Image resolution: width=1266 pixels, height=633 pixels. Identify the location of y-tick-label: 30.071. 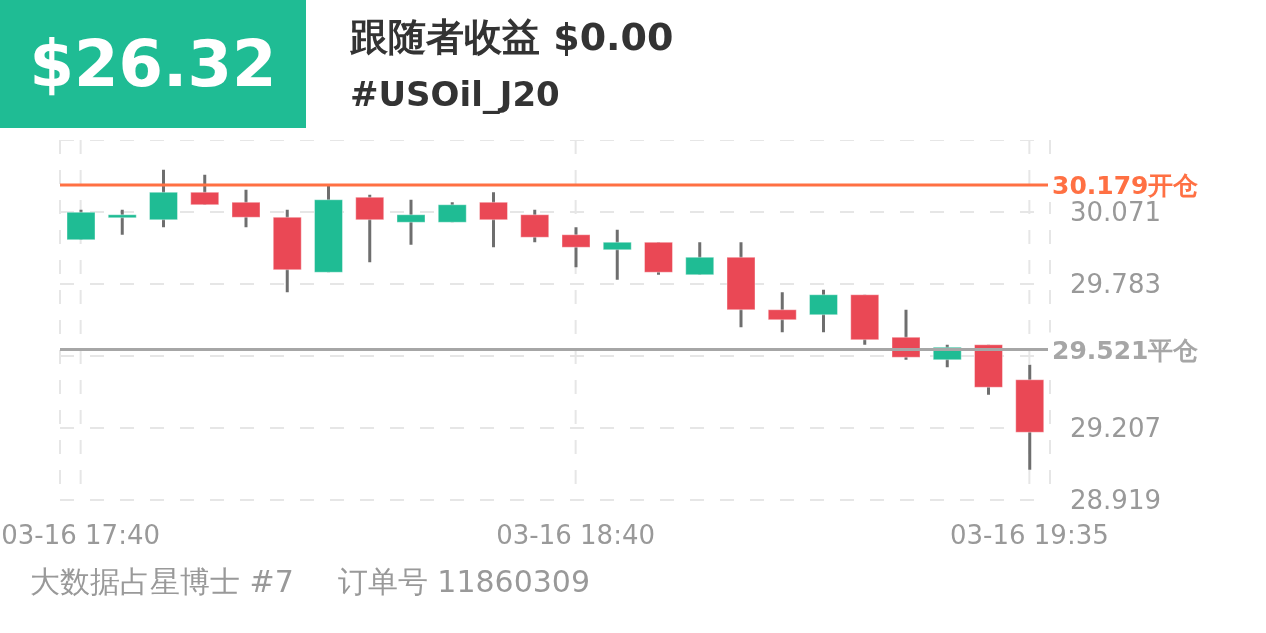
(1115, 212).